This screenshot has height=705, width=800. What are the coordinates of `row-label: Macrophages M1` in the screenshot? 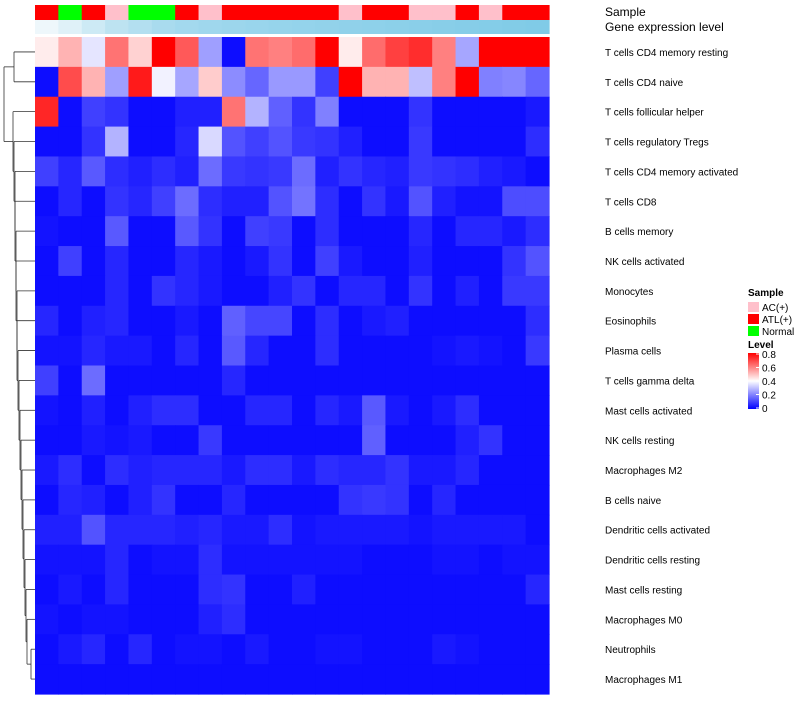 It's located at (644, 680).